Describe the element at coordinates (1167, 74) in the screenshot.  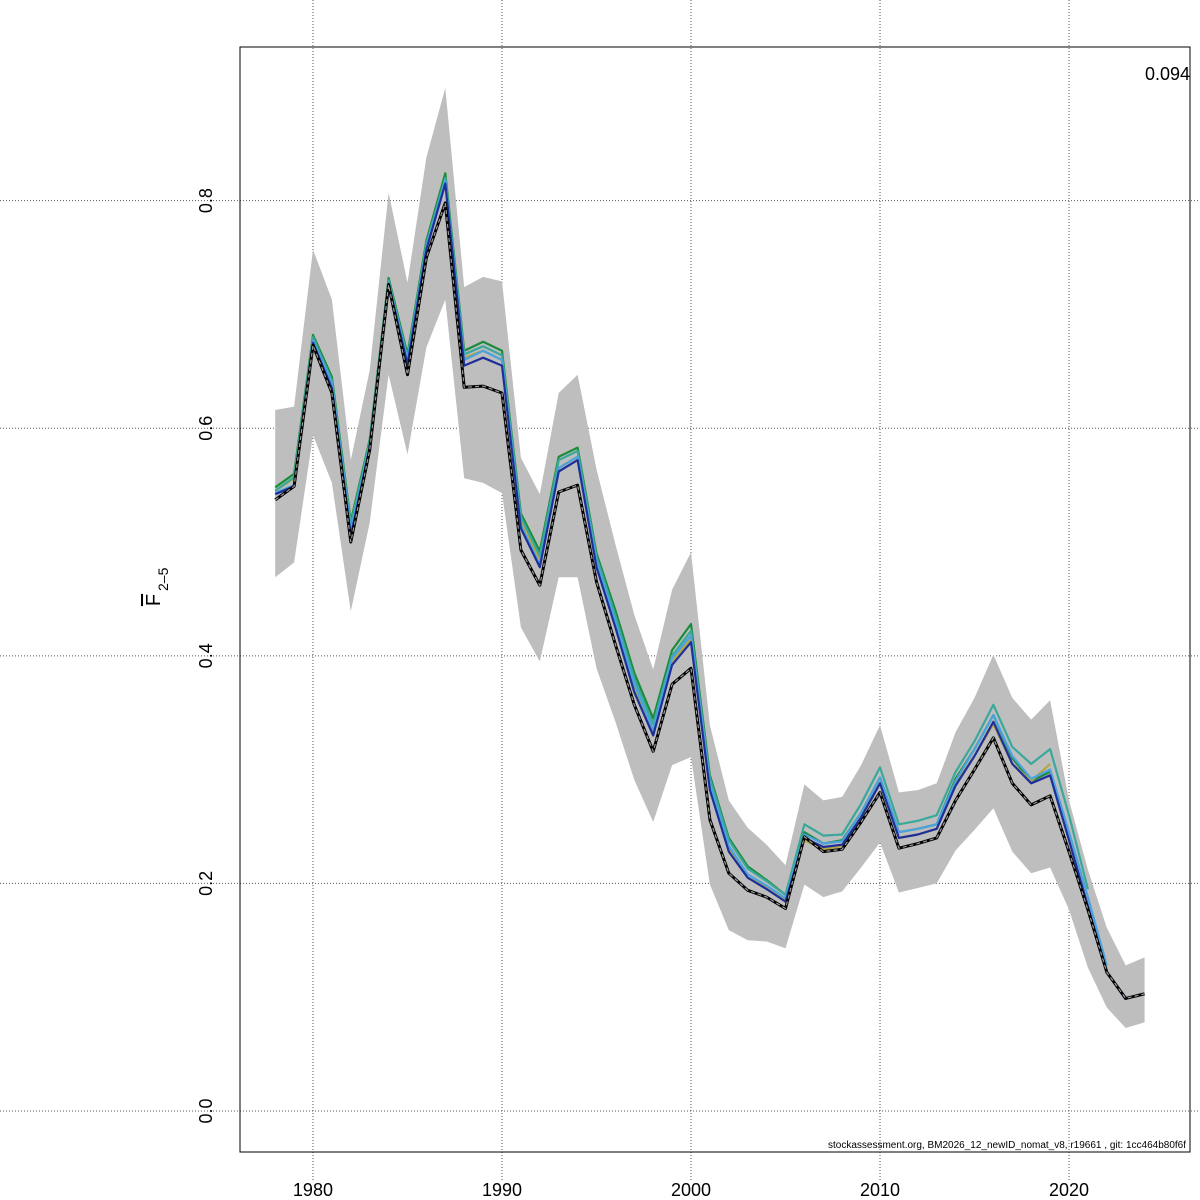
I see `annotation: 0.094` at that location.